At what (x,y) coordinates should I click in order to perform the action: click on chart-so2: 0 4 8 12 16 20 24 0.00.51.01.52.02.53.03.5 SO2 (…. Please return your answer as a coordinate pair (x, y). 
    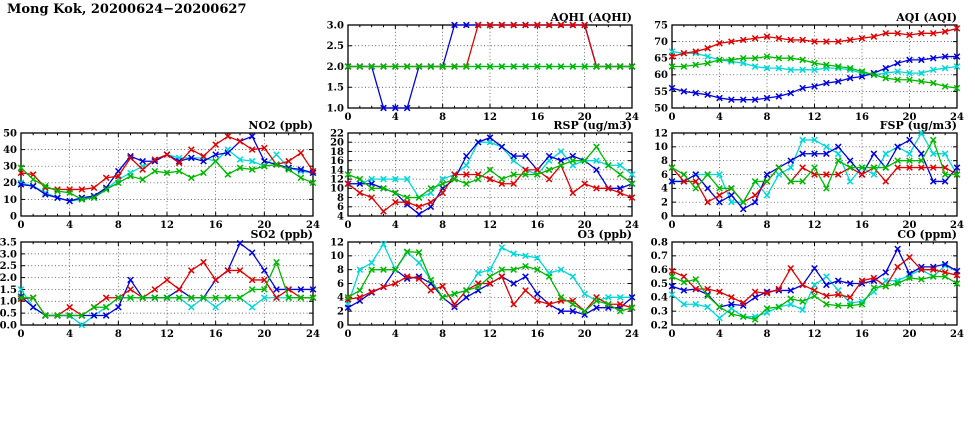
    Looking at the image, I should click on (160, 284).